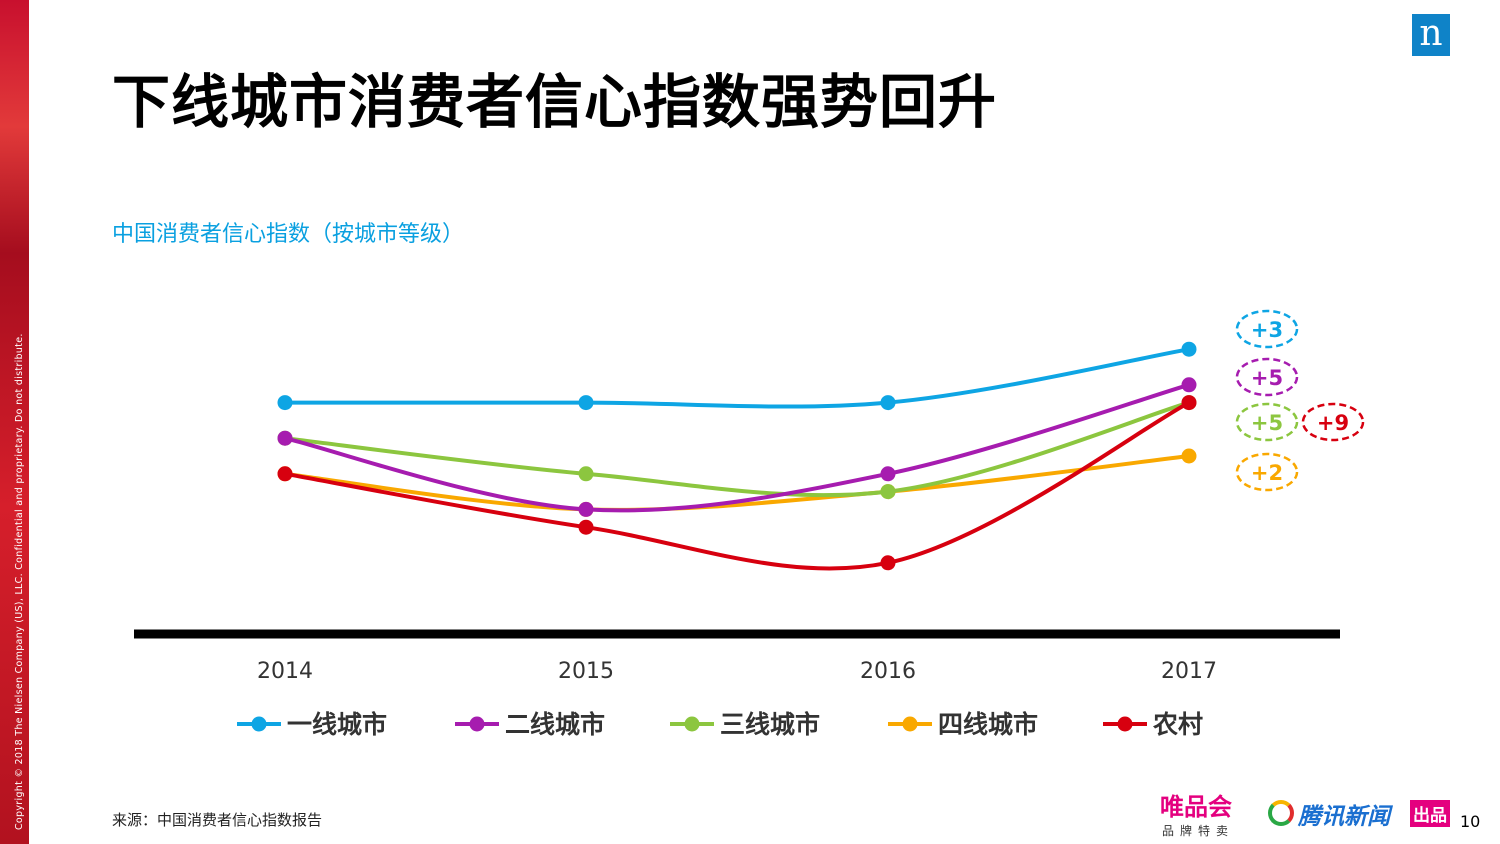 The width and height of the screenshot is (1500, 844). What do you see at coordinates (285, 671) in the screenshot?
I see `x-tick-label: 2014` at bounding box center [285, 671].